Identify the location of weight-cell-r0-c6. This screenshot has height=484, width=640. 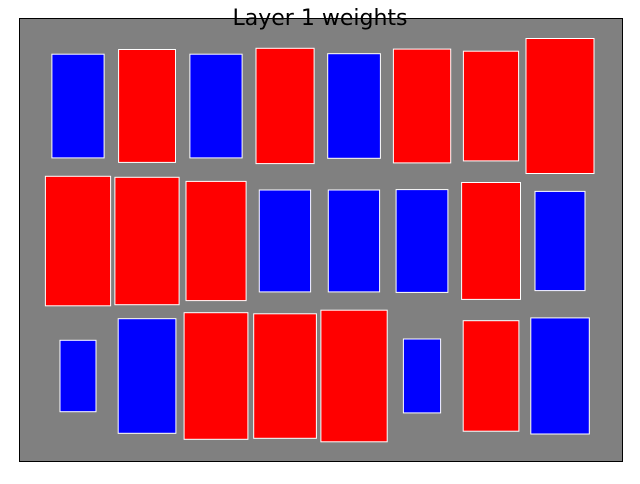
(491, 106).